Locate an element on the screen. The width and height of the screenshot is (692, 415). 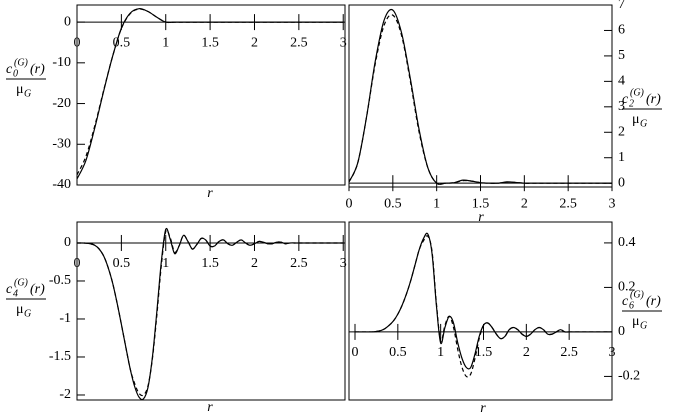
y-tick-label: -1 is located at coordinates (65, 318).